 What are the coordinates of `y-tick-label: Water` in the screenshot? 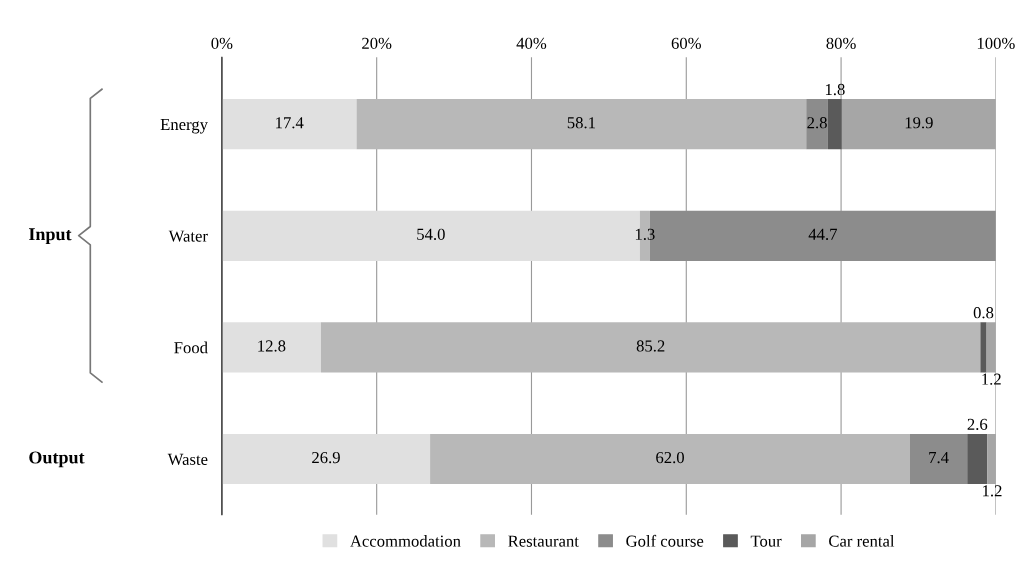 It's located at (188, 236).